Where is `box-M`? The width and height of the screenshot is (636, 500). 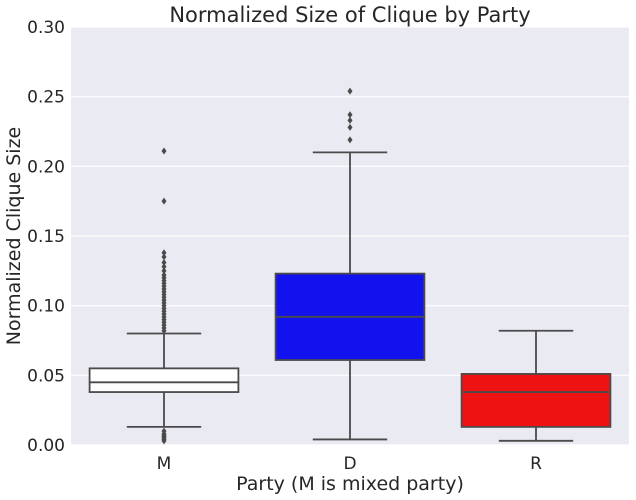
box-M is located at coordinates (164, 296).